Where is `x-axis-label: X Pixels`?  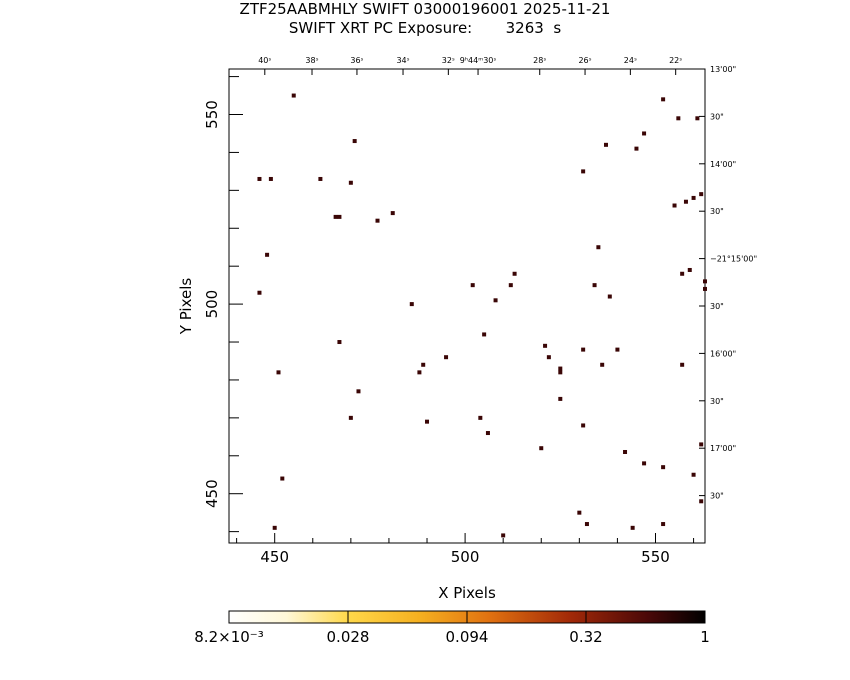 x-axis-label: X Pixels is located at coordinates (467, 593).